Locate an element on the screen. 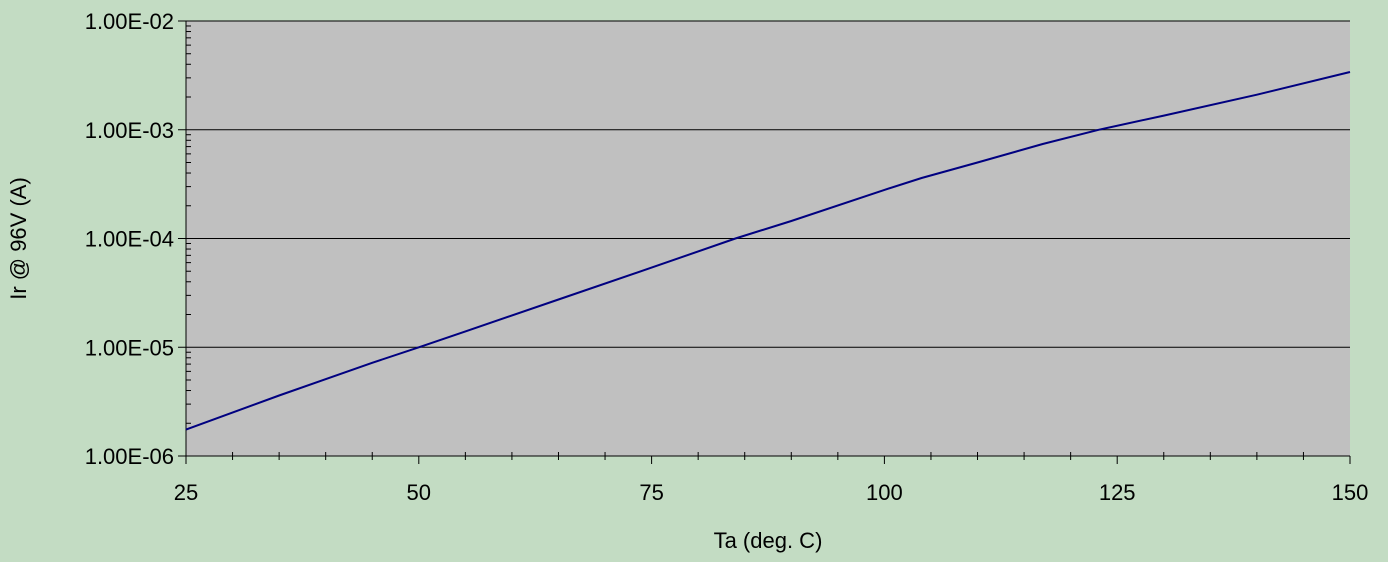  x-ticks: 25 50 75 100 125 150 is located at coordinates (771, 480).